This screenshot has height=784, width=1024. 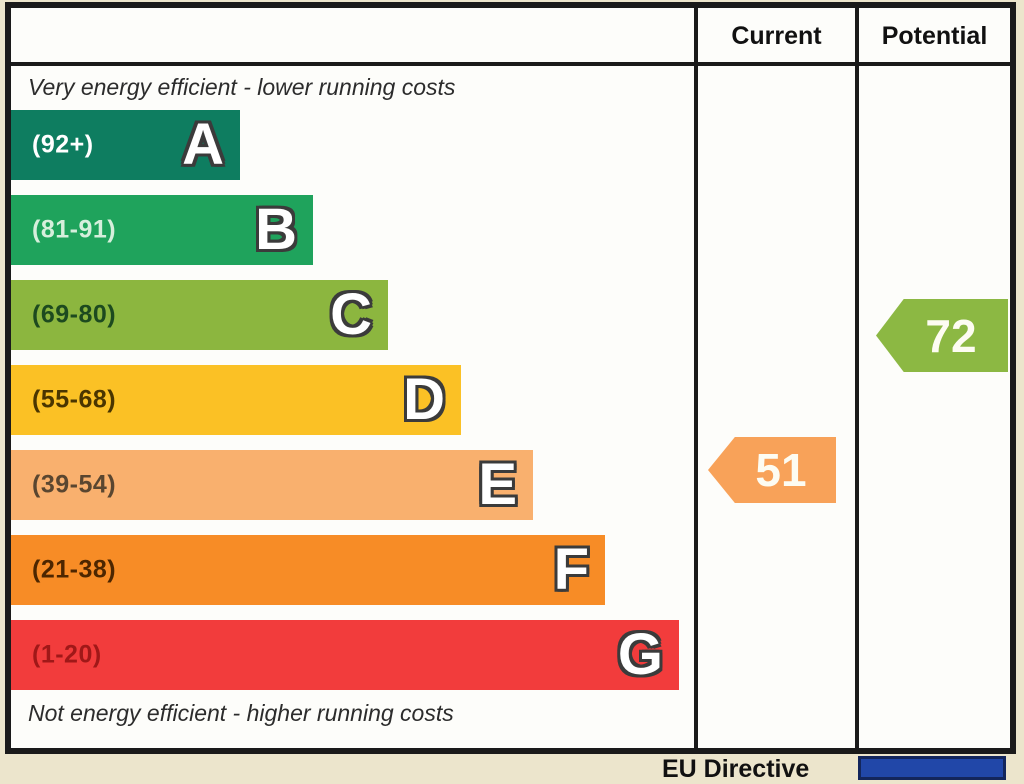 What do you see at coordinates (162, 230) in the screenshot?
I see `band-b: (81-91) B` at bounding box center [162, 230].